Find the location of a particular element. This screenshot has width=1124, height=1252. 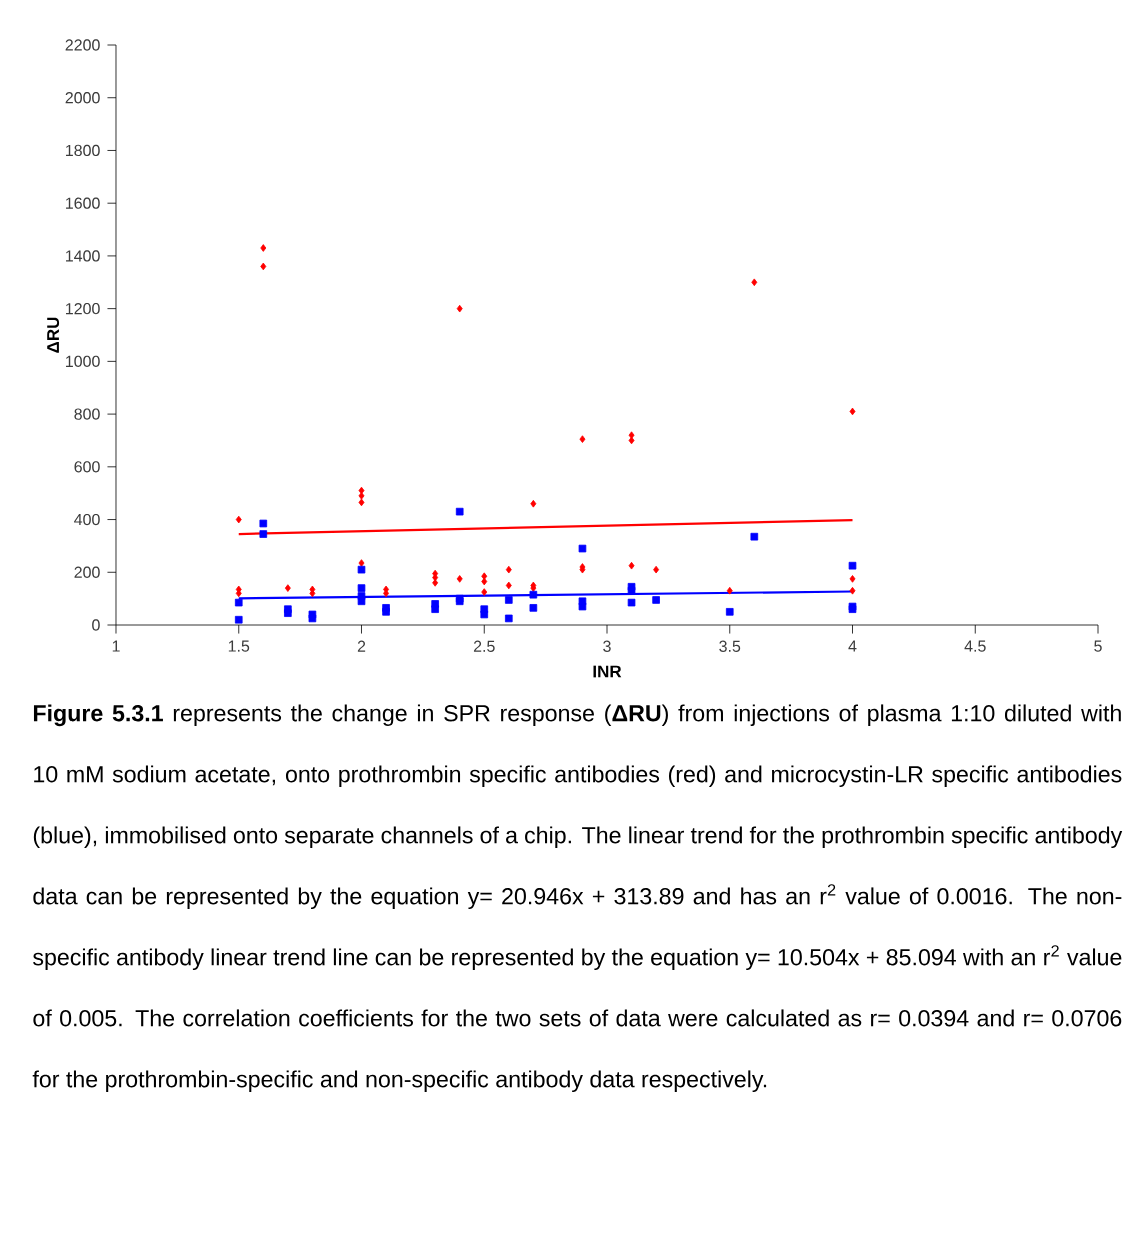

y-tick-label: 1800 is located at coordinates (83, 150).